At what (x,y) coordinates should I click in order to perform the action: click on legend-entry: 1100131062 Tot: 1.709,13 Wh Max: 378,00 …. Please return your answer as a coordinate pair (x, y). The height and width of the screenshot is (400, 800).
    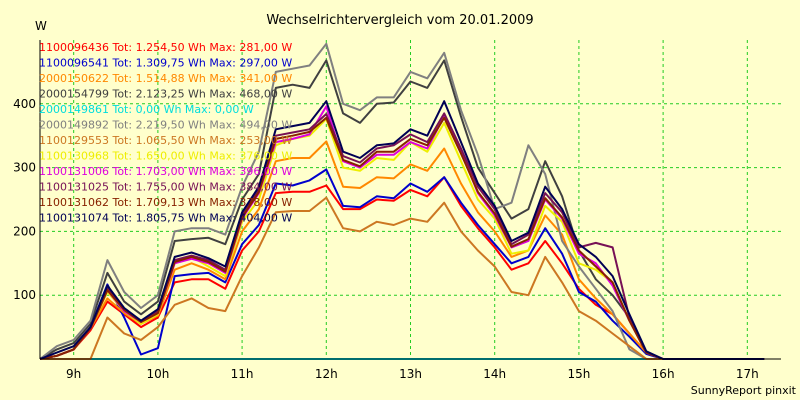
    Looking at the image, I should click on (165, 202).